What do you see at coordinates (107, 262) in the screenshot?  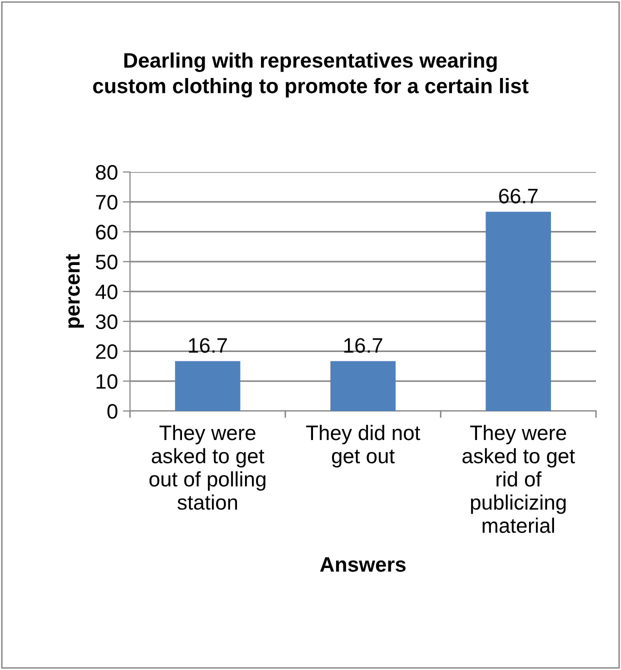 I see `y-tick-label: 50` at bounding box center [107, 262].